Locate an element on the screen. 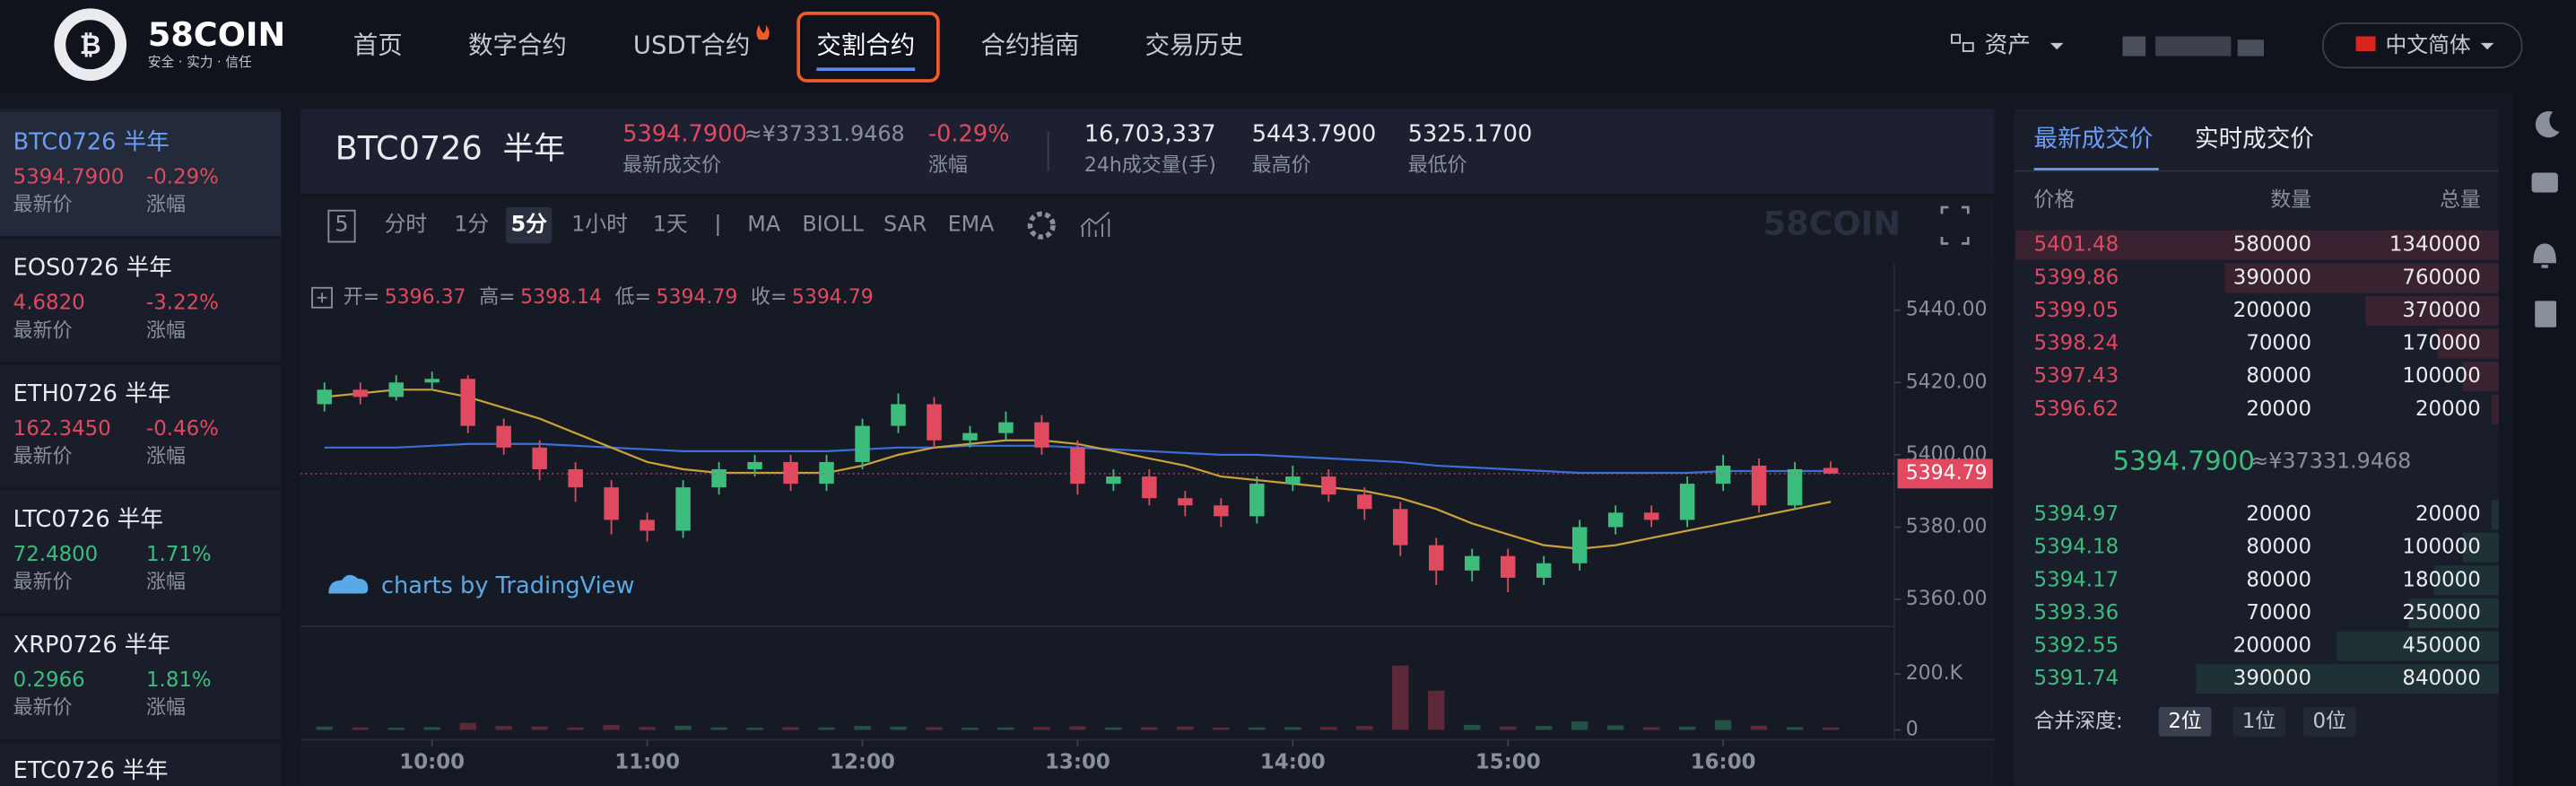 The image size is (2576, 786). resolution-box is located at coordinates (341, 226).